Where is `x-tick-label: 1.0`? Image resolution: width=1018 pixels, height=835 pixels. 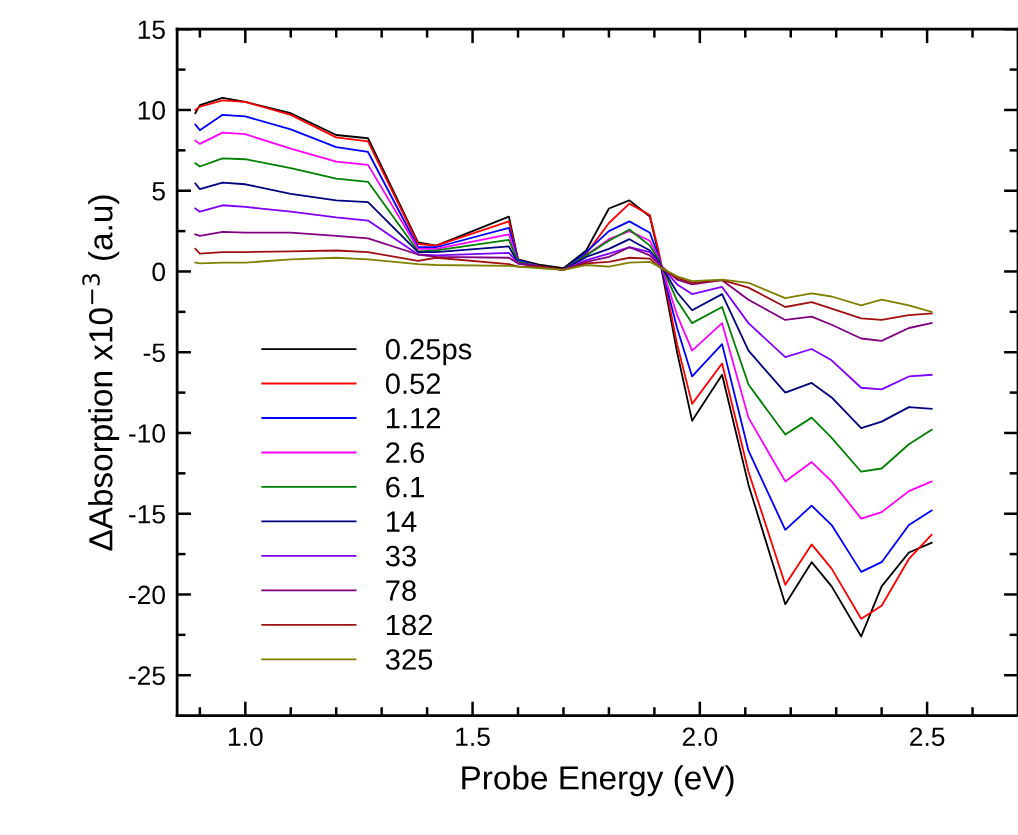 x-tick-label: 1.0 is located at coordinates (245, 737).